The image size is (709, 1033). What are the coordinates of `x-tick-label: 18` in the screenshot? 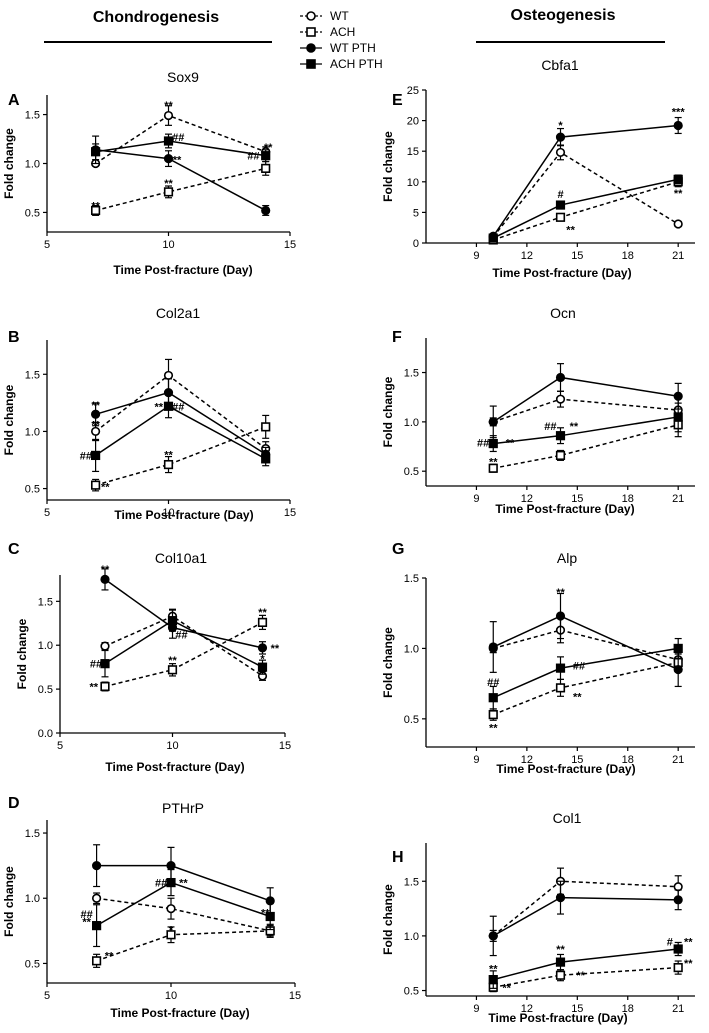 It's located at (628, 499).